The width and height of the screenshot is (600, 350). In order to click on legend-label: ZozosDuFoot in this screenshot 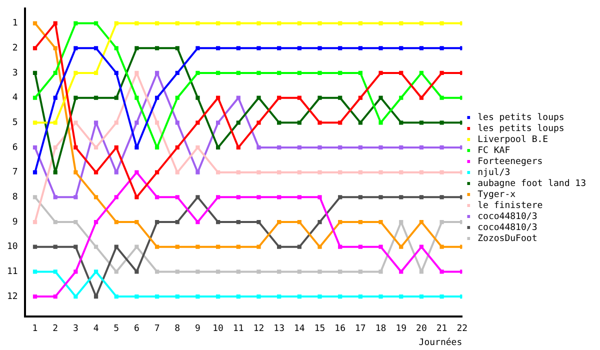, I will do `click(508, 239)`.